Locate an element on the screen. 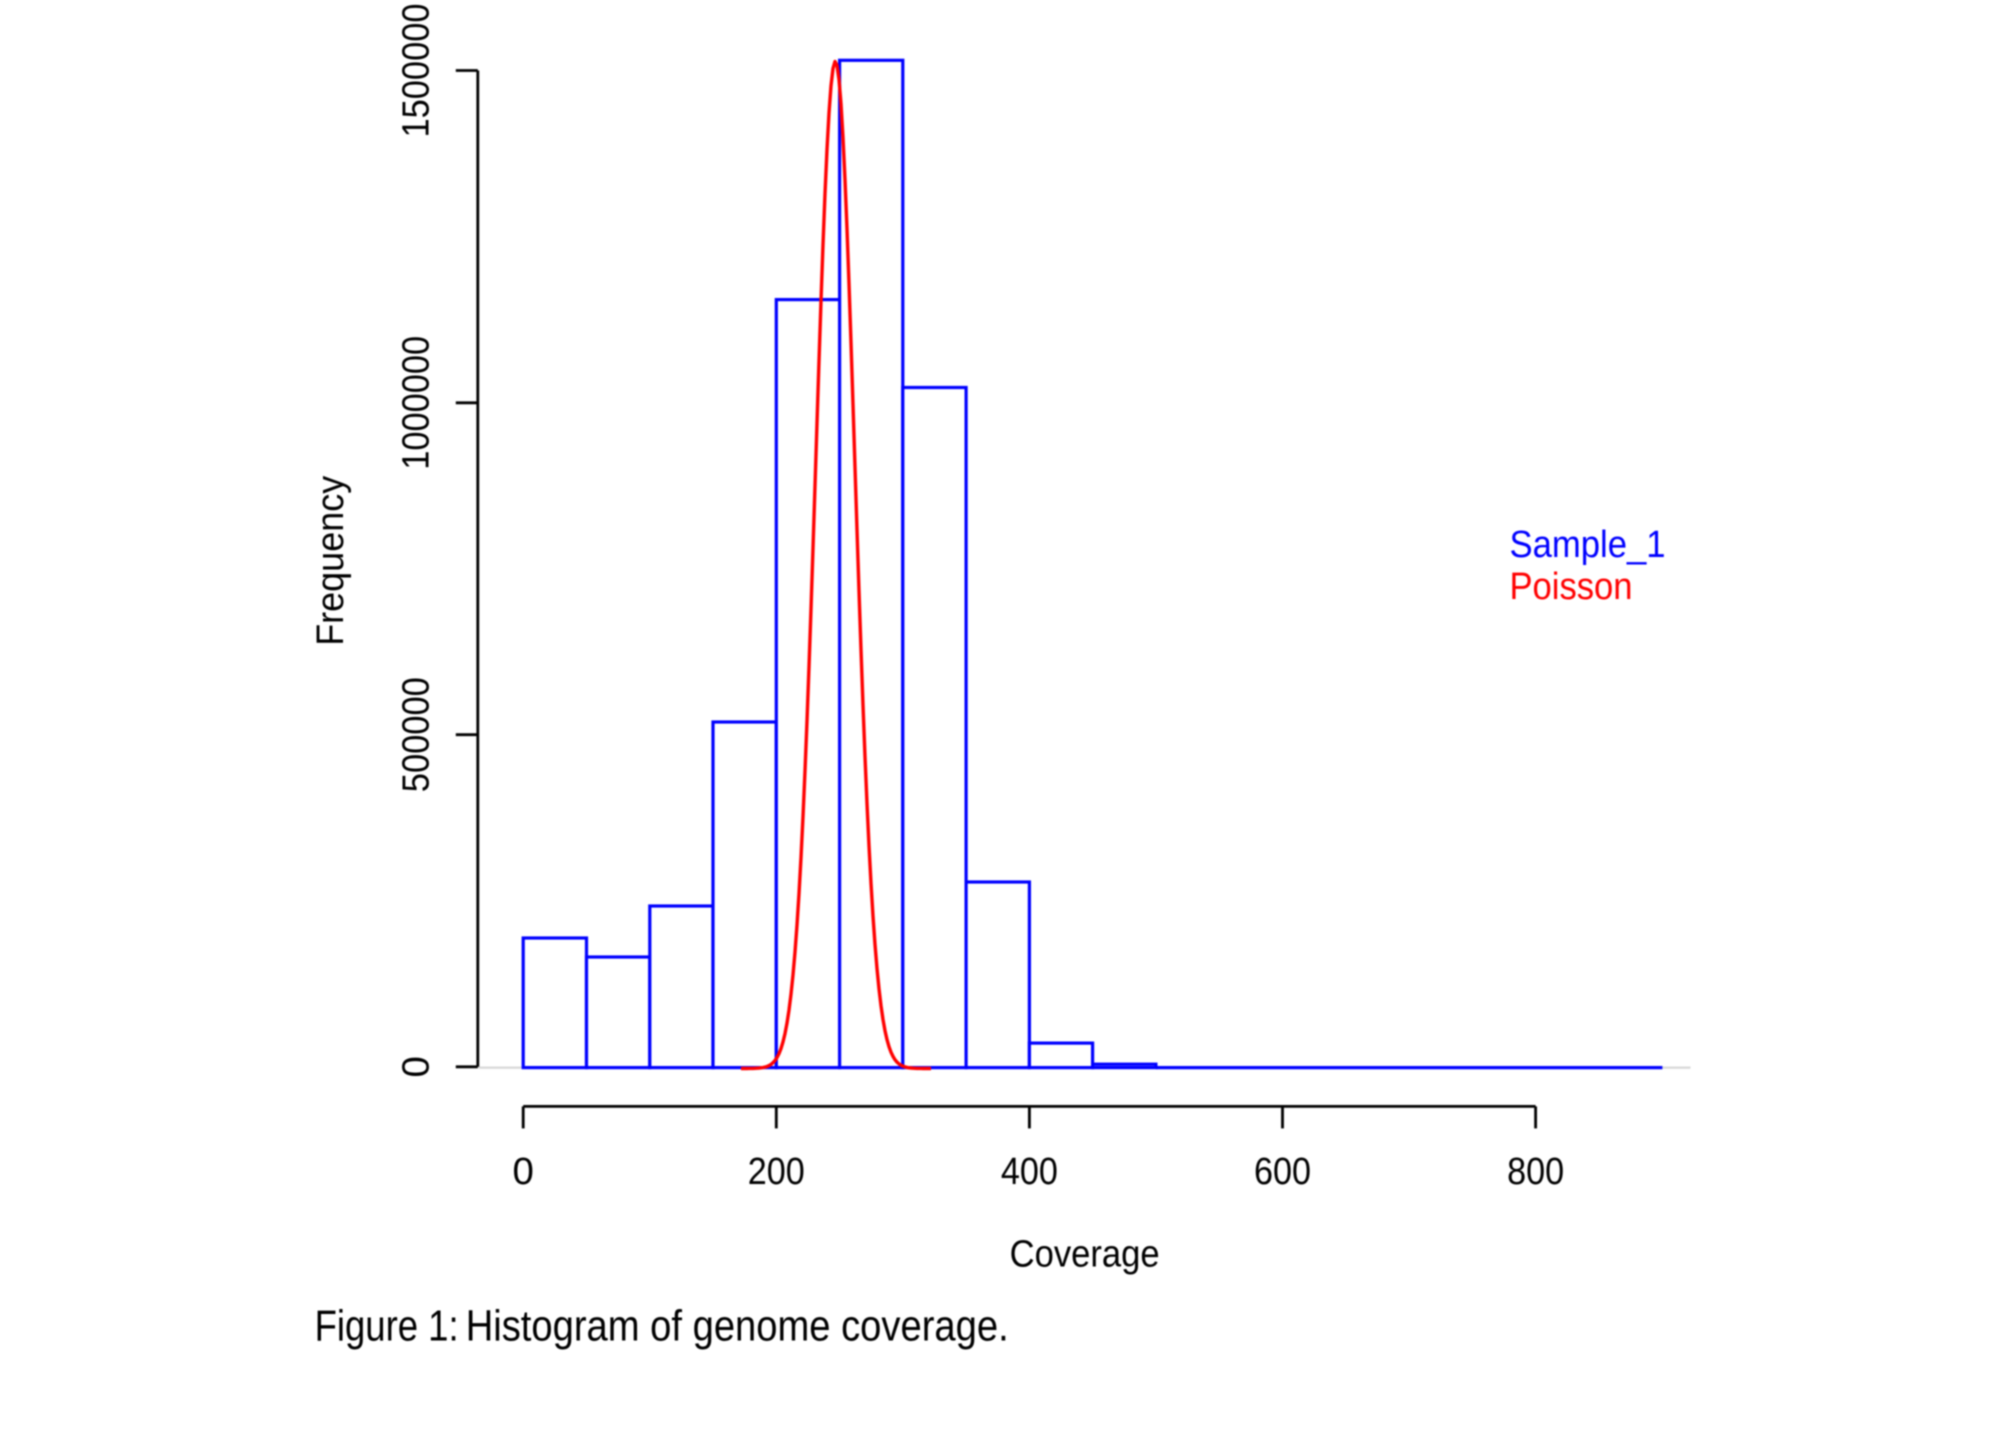 The height and width of the screenshot is (1429, 2000). svg-text: Sample_1 is located at coordinates (1588, 544).